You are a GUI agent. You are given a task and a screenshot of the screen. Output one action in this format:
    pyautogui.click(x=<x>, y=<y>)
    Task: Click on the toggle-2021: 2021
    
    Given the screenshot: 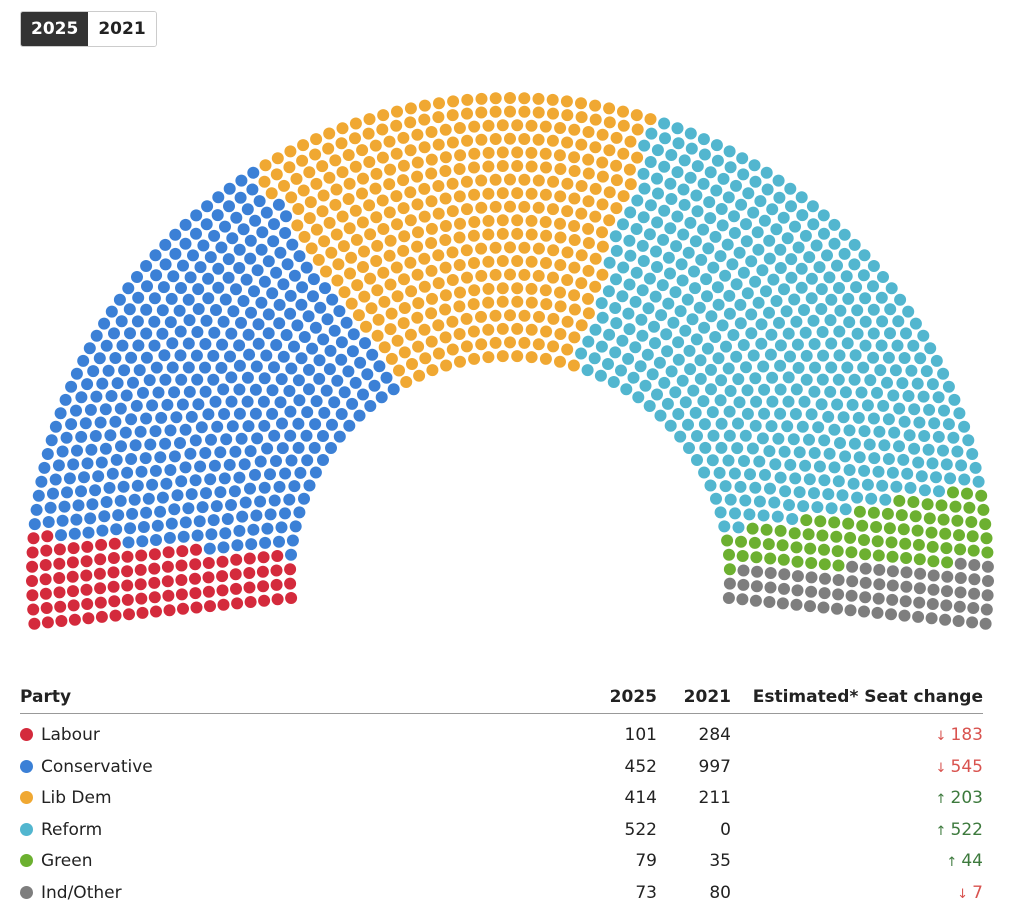 What is the action you would take?
    pyautogui.click(x=122, y=29)
    